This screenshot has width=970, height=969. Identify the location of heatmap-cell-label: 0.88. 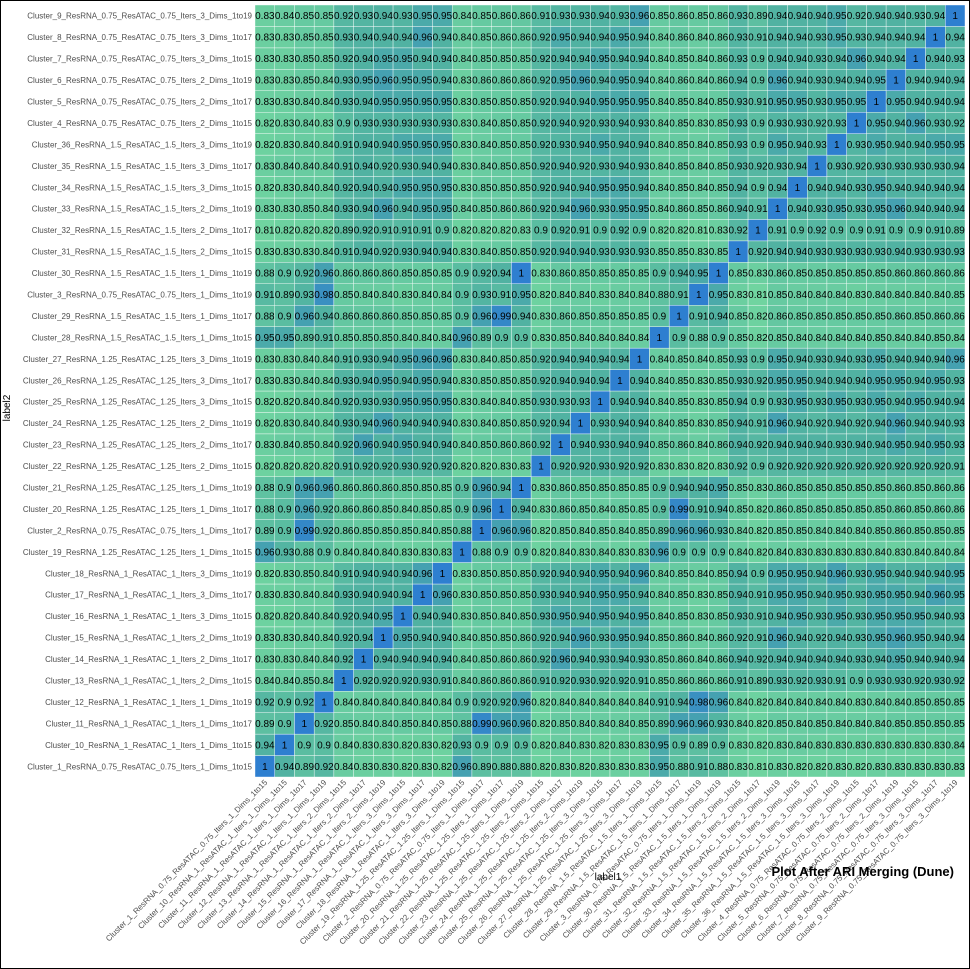
(679, 767).